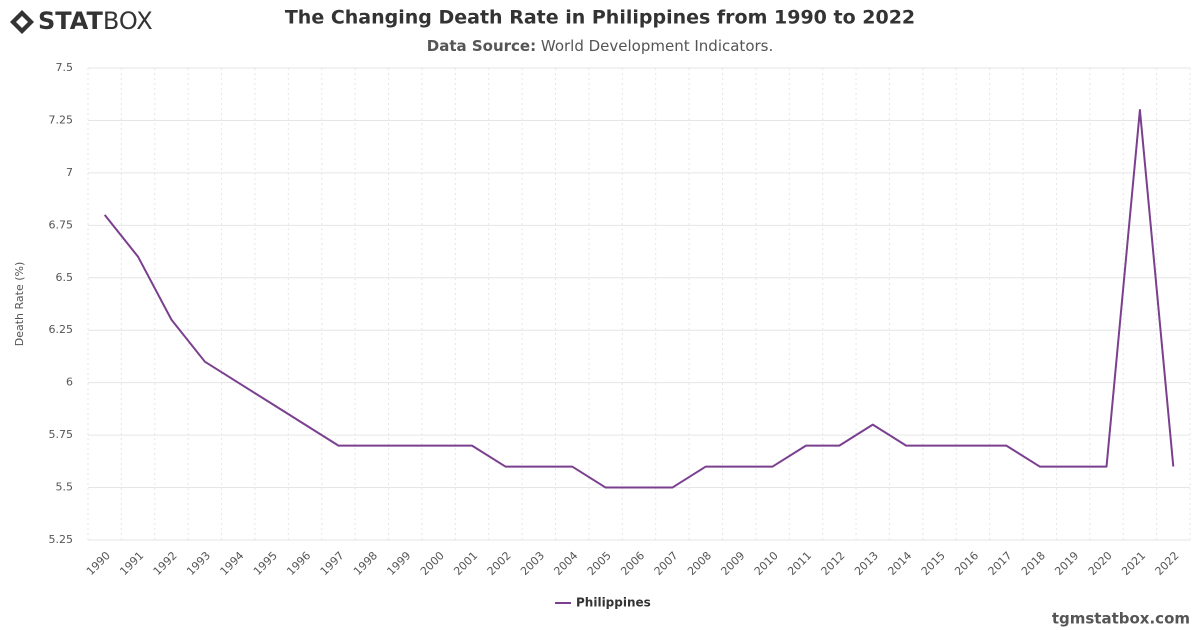  What do you see at coordinates (65, 487) in the screenshot?
I see `y-tick-label: 5.5` at bounding box center [65, 487].